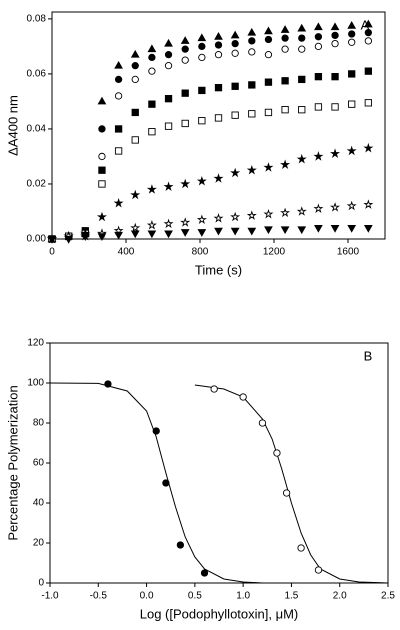 This screenshot has height=630, width=400. Describe the element at coordinates (39, 543) in the screenshot. I see `y-tick-label: 20` at that location.